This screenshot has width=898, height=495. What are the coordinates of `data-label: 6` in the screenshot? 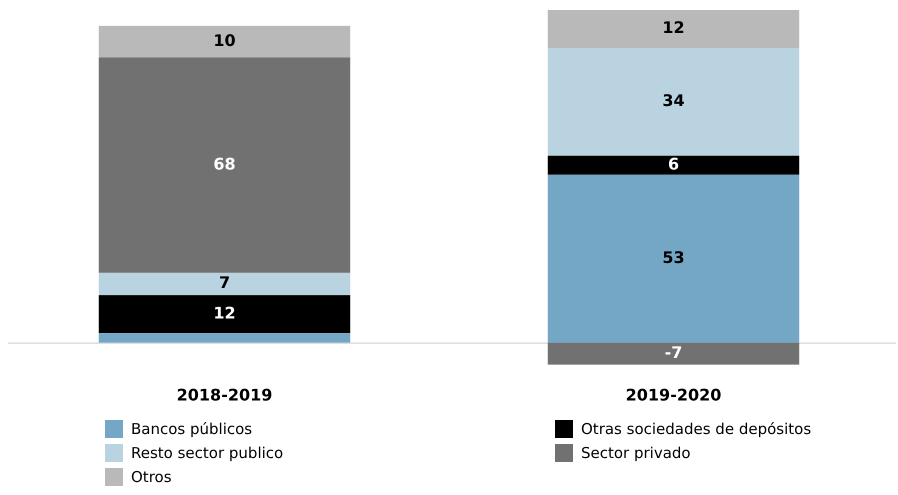 It's located at (674, 164).